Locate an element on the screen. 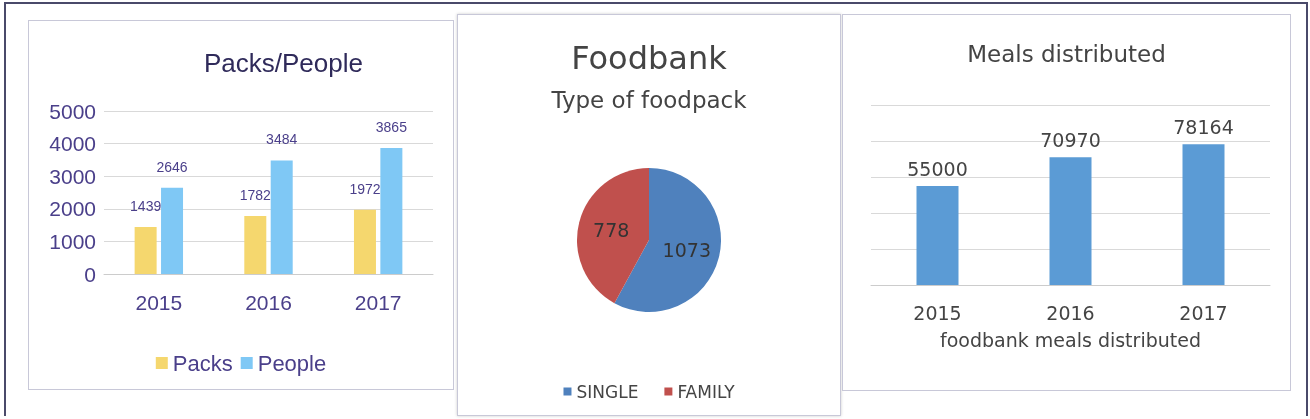  y-tick-label: 1000 is located at coordinates (72, 241).